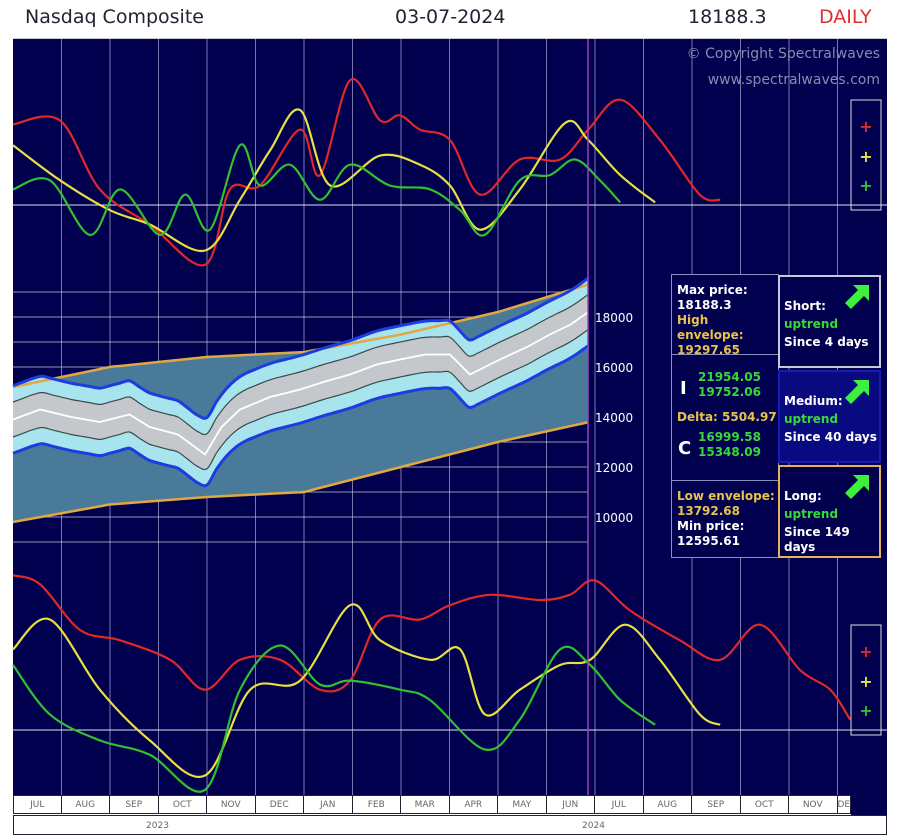  What do you see at coordinates (826, 342) in the screenshot?
I see `trend-since: Since 4 days` at bounding box center [826, 342].